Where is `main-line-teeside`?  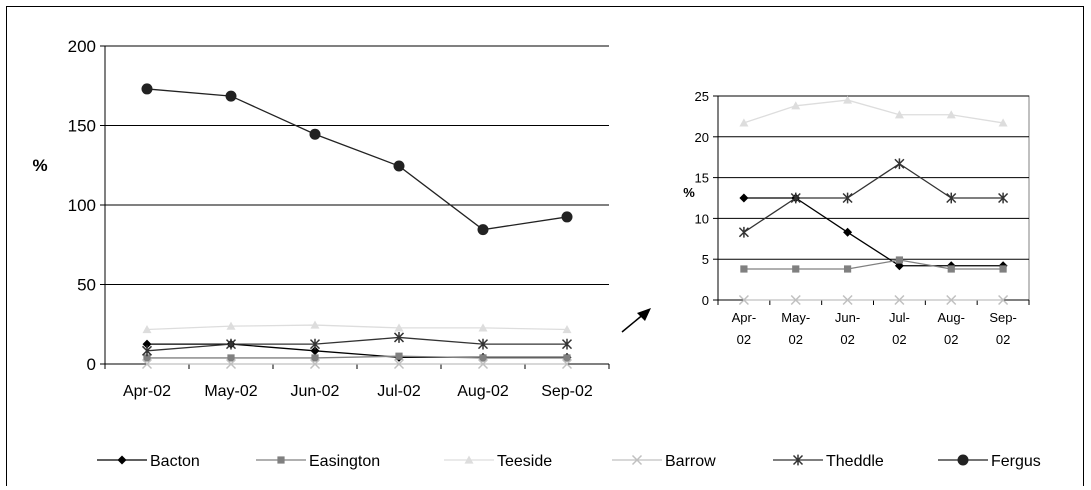
main-line-teeside is located at coordinates (357, 327).